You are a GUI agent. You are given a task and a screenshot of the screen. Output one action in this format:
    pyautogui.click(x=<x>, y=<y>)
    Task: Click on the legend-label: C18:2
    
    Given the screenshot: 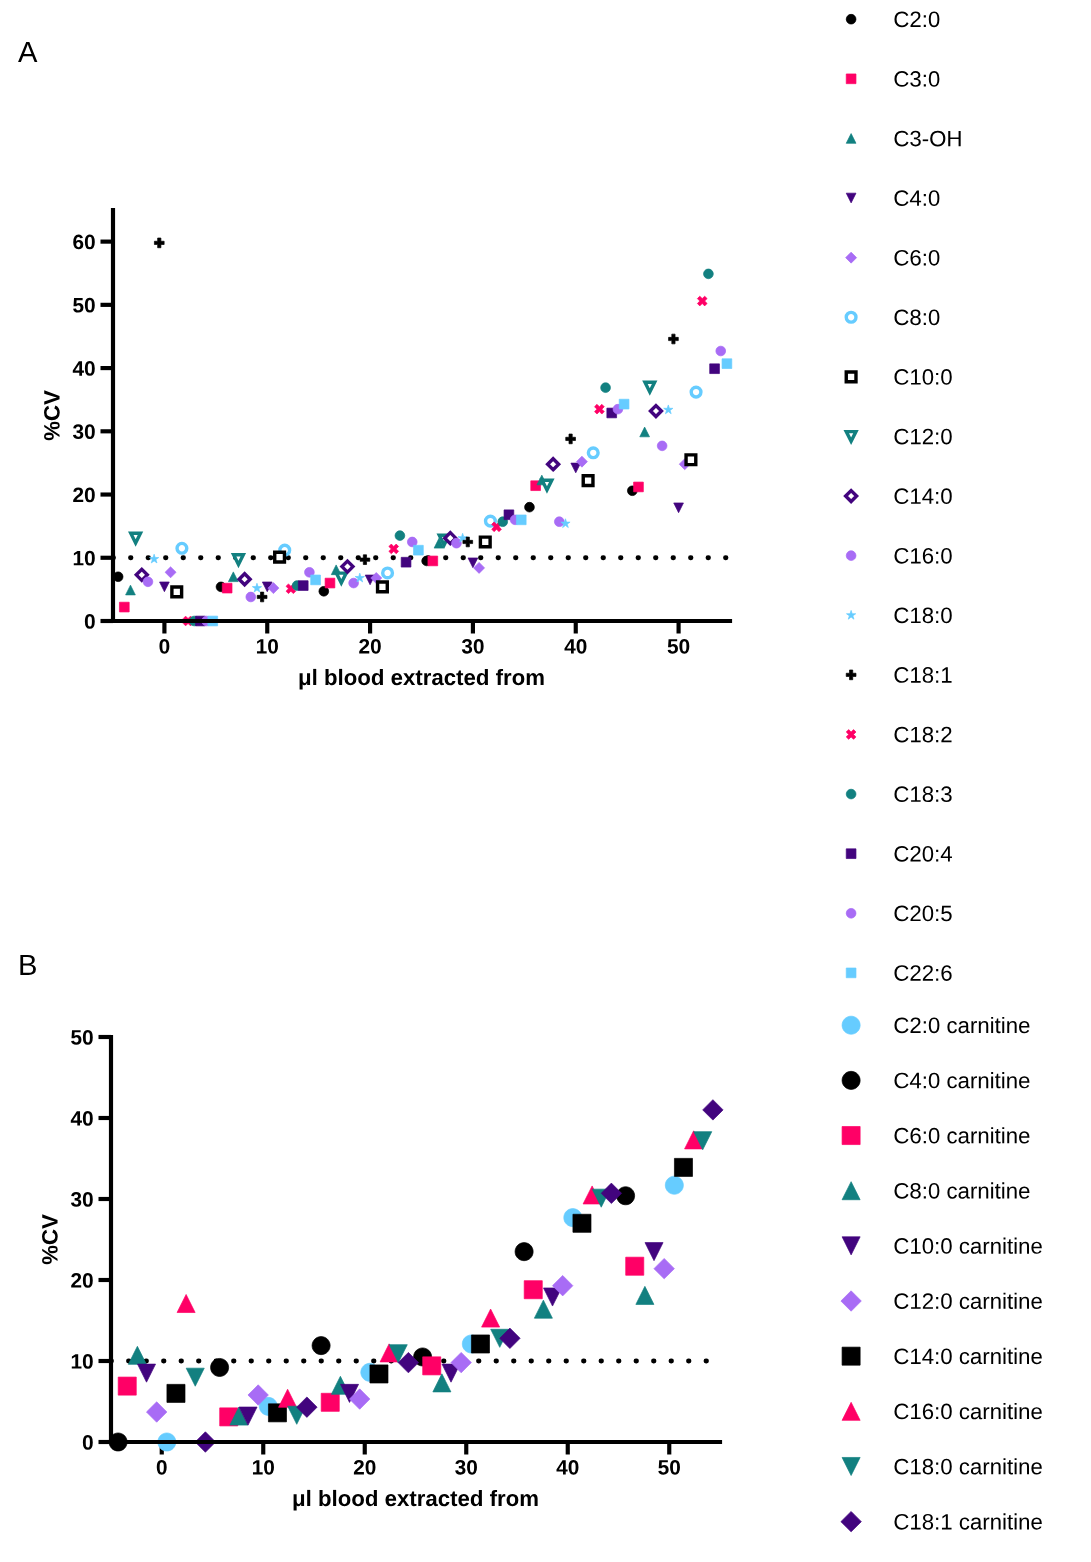 What is the action you would take?
    pyautogui.click(x=923, y=734)
    